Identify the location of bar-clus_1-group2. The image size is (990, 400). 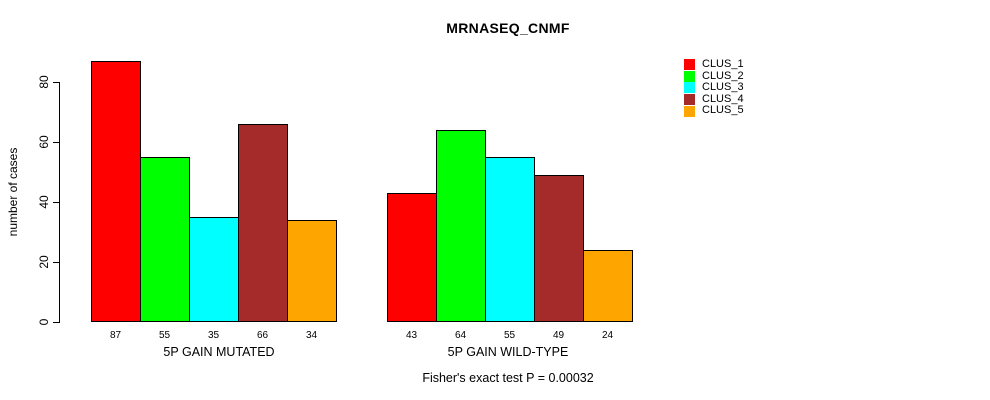
(412, 257).